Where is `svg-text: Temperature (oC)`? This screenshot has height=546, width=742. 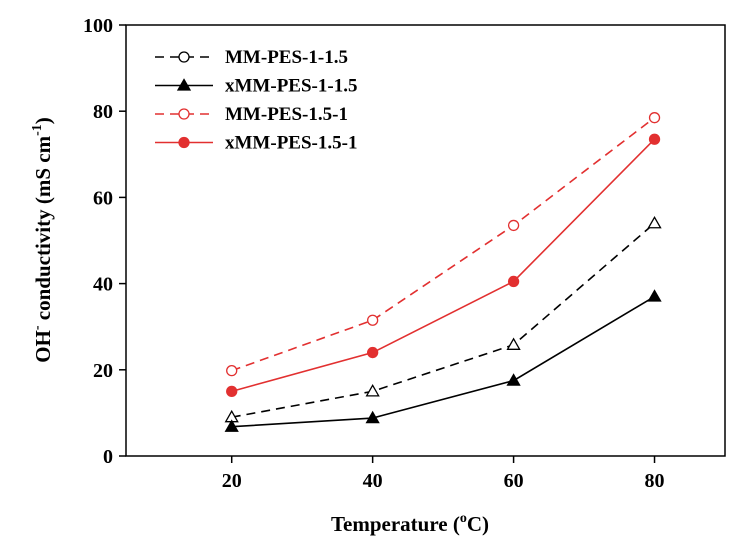
svg-text: Temperature (oC) is located at coordinates (410, 523).